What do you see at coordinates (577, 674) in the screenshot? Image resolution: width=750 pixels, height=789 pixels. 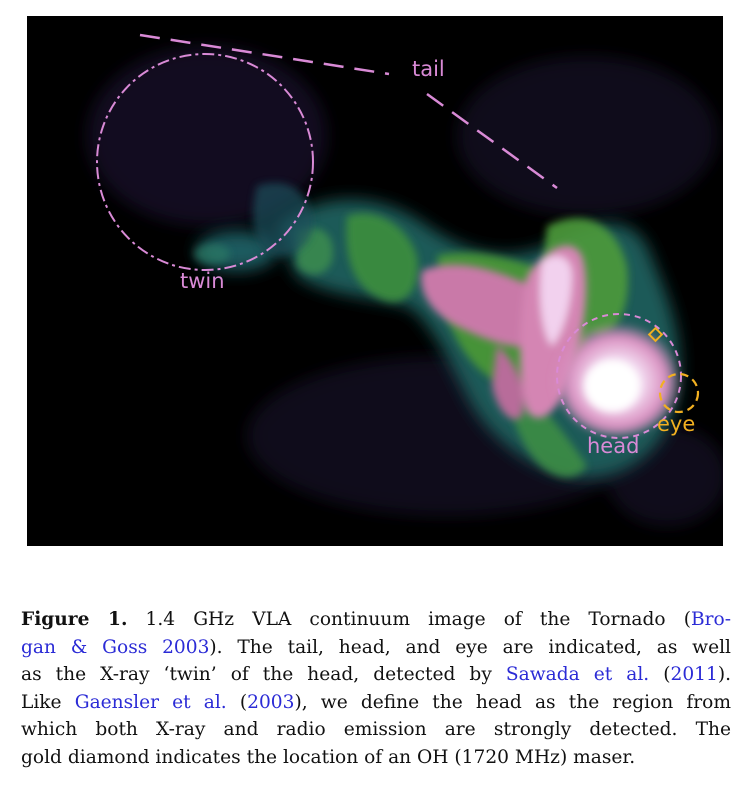 I see `citation-sawada: Sawada et al.` at bounding box center [577, 674].